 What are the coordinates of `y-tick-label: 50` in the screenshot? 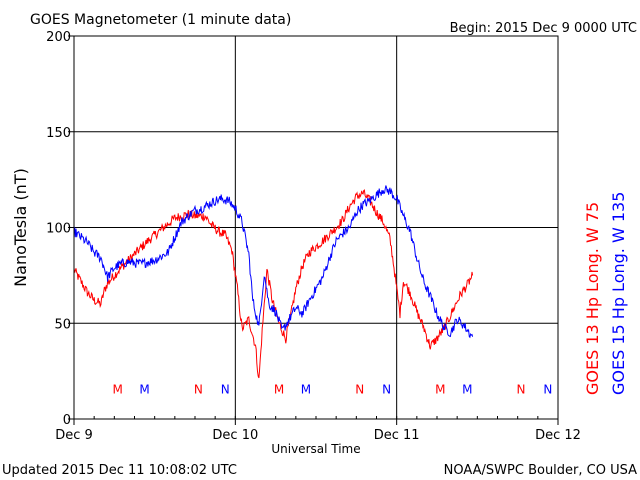 It's located at (62, 324).